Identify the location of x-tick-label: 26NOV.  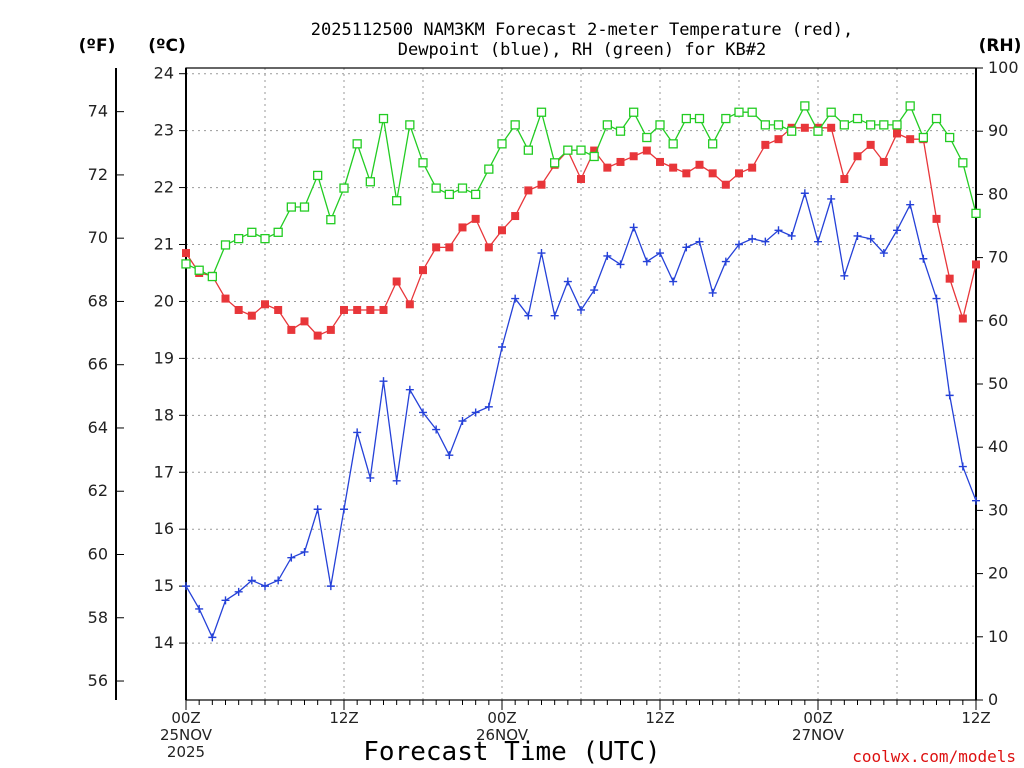
(502, 735).